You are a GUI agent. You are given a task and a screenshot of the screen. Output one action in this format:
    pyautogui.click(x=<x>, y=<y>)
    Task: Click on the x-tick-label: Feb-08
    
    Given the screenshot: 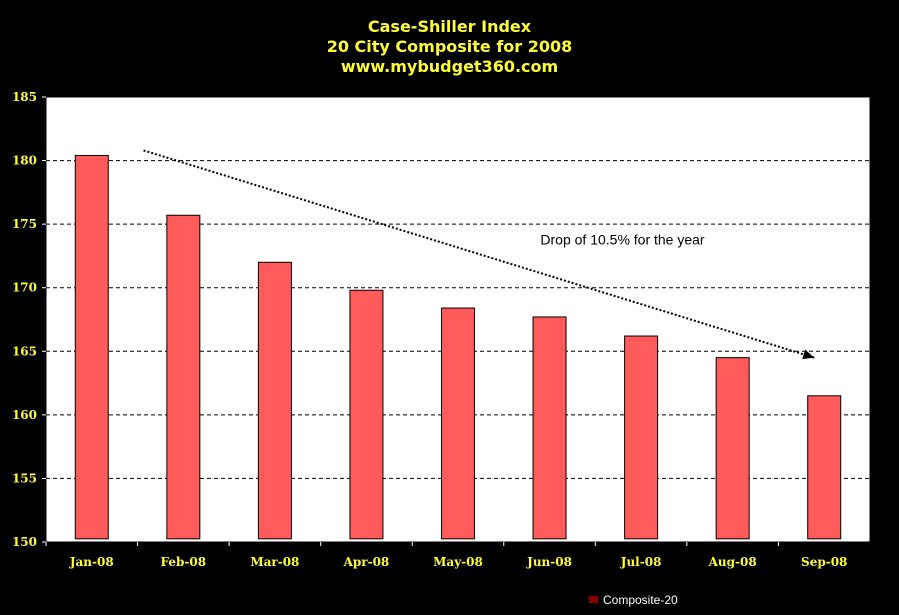 What is the action you would take?
    pyautogui.click(x=184, y=562)
    